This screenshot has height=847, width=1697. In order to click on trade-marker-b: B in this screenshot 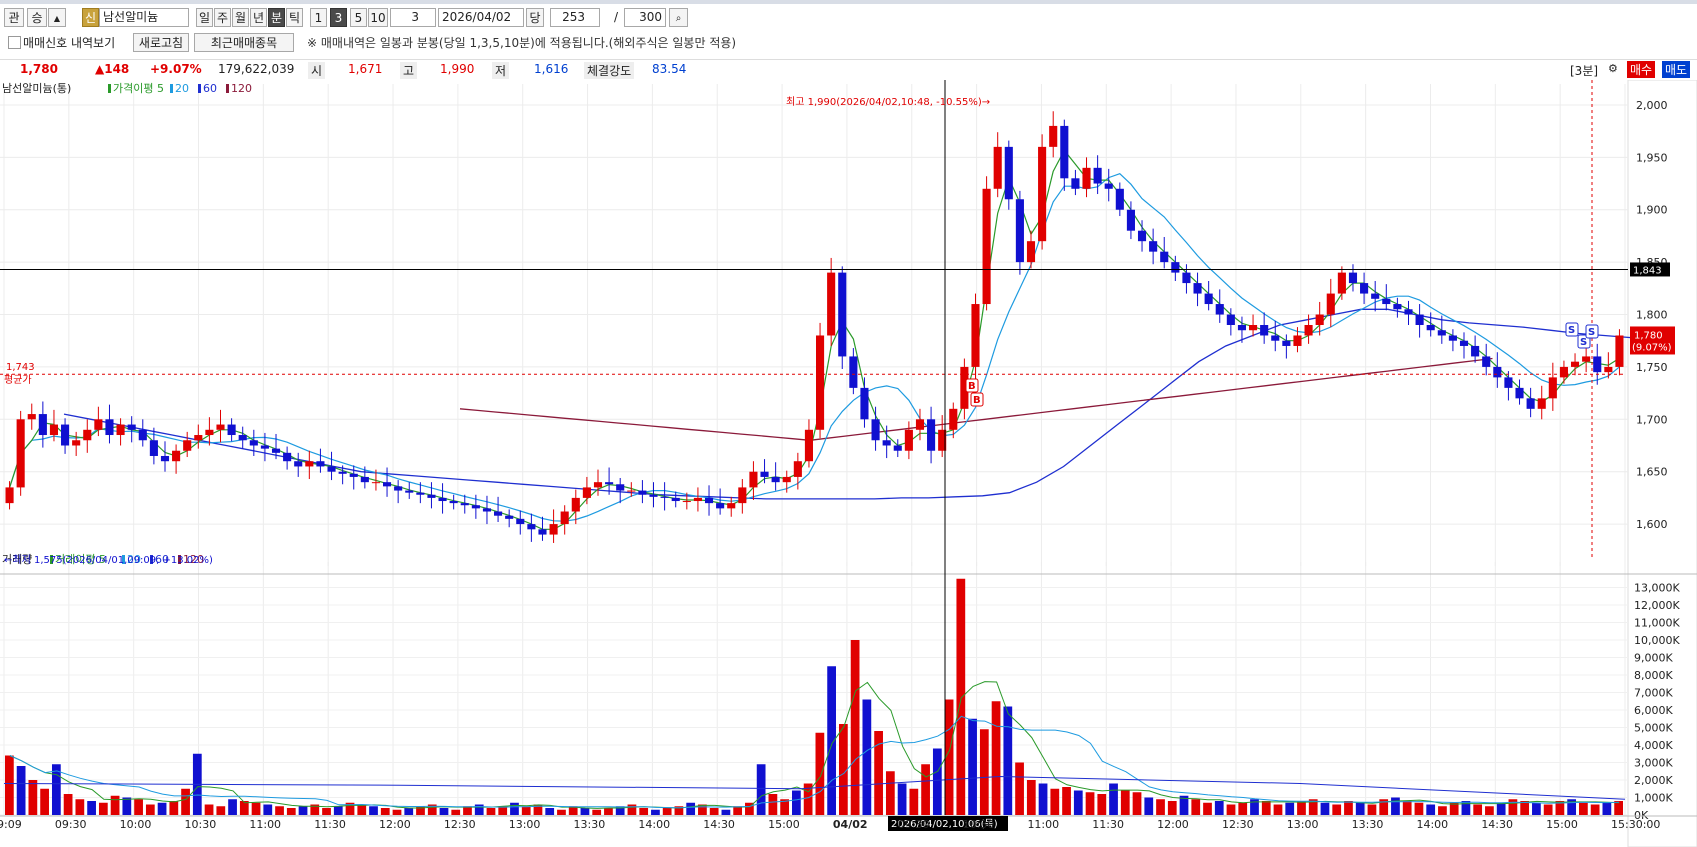, I will do `click(972, 386)`.